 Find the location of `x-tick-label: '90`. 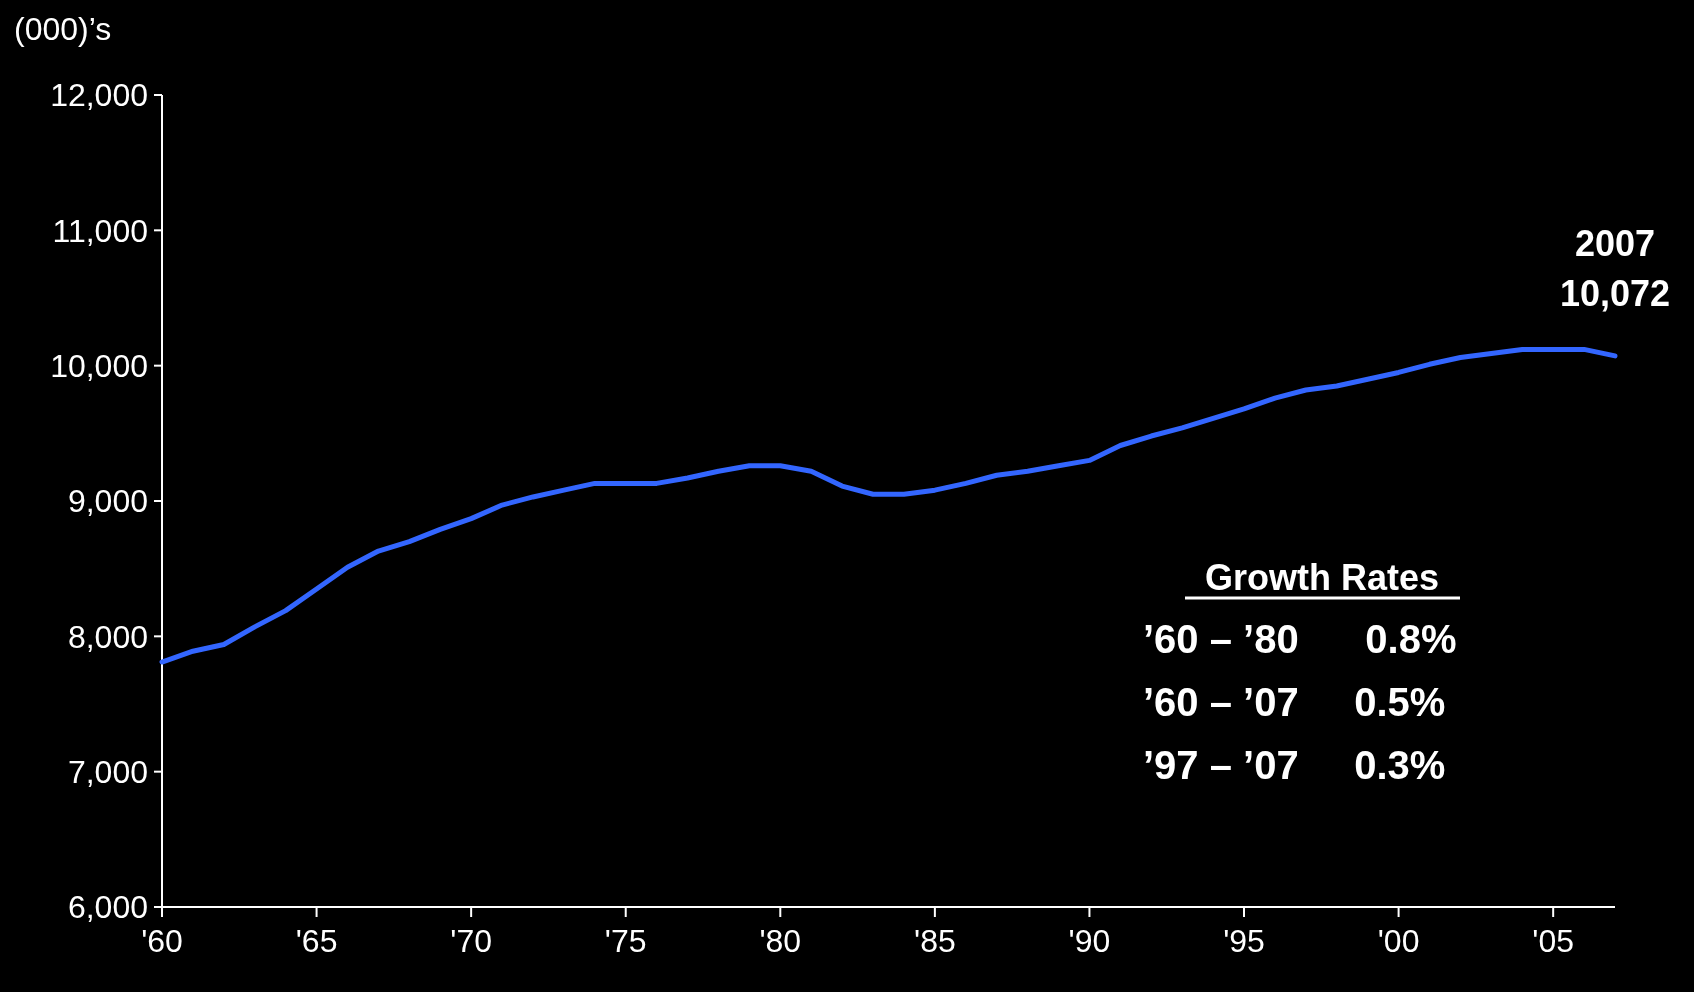

x-tick-label: '90 is located at coordinates (1089, 941).